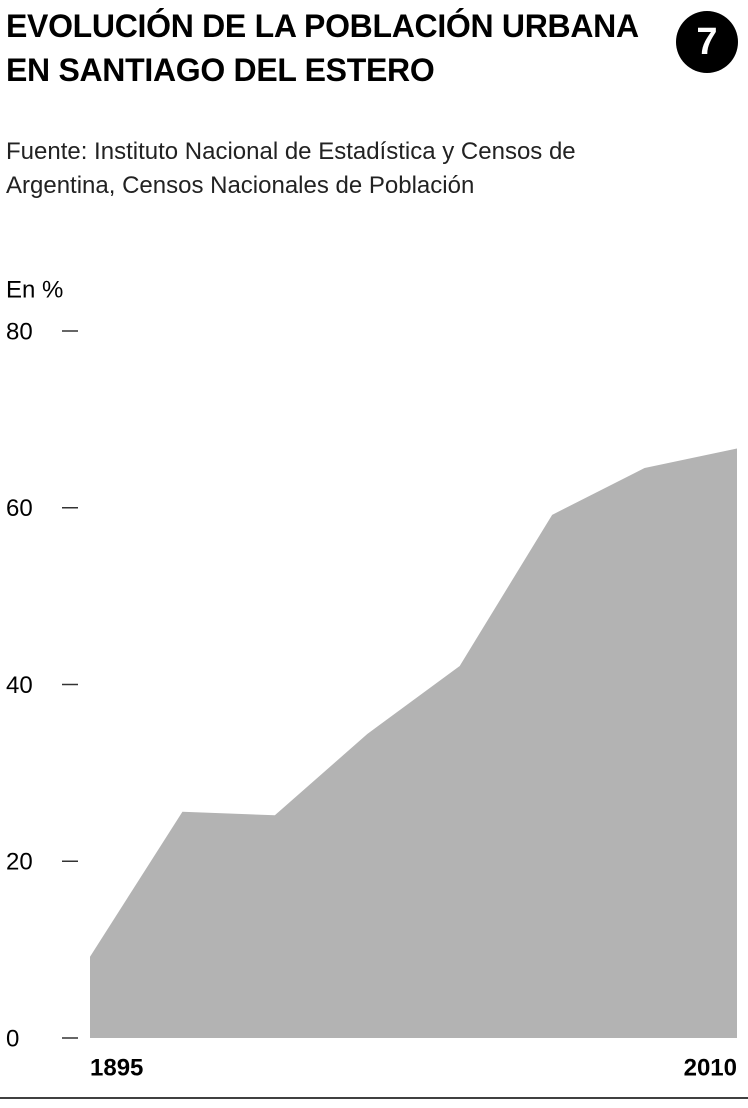 Image resolution: width=748 pixels, height=1108 pixels. What do you see at coordinates (12, 1038) in the screenshot?
I see `y-tick-label: 0` at bounding box center [12, 1038].